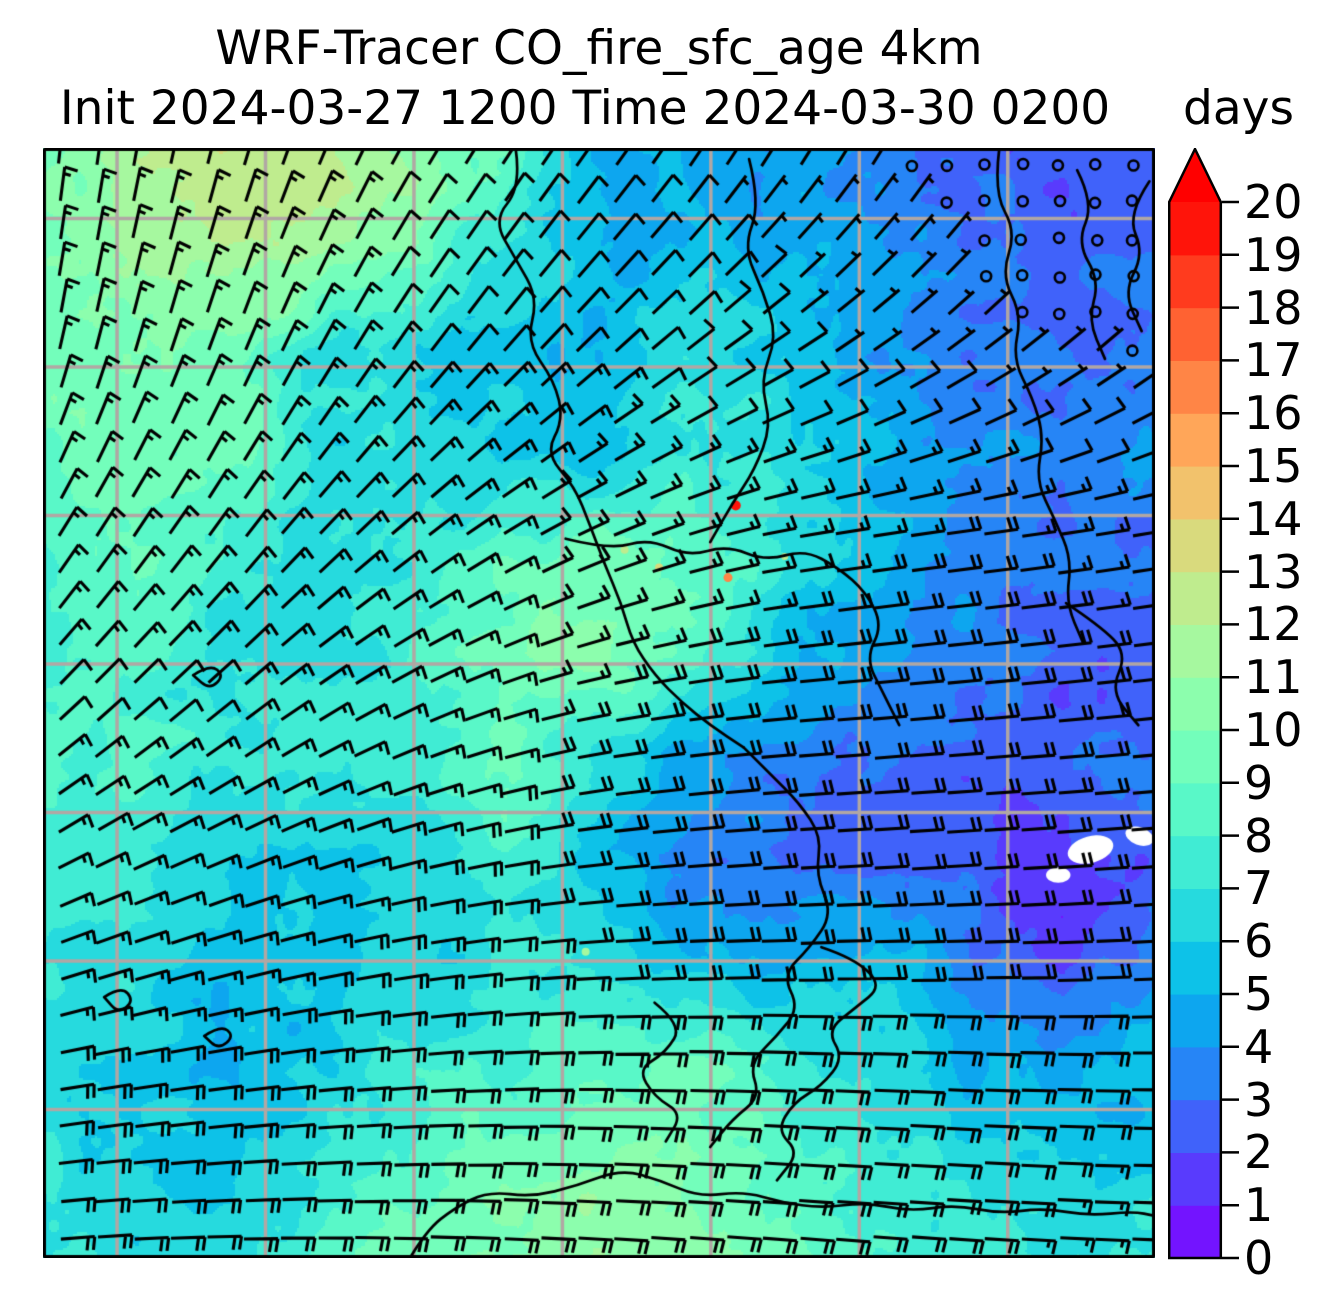  What do you see at coordinates (1238, 108) in the screenshot?
I see `colorbar-units-label: days` at bounding box center [1238, 108].